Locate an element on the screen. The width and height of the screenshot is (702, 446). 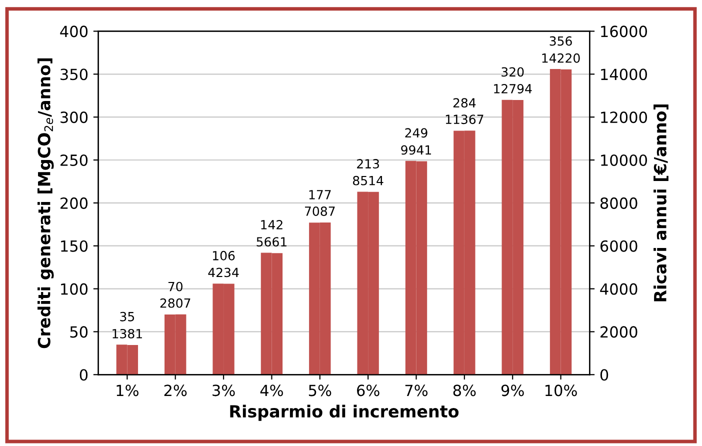
x-tick-label: 1% is located at coordinates (127, 390).